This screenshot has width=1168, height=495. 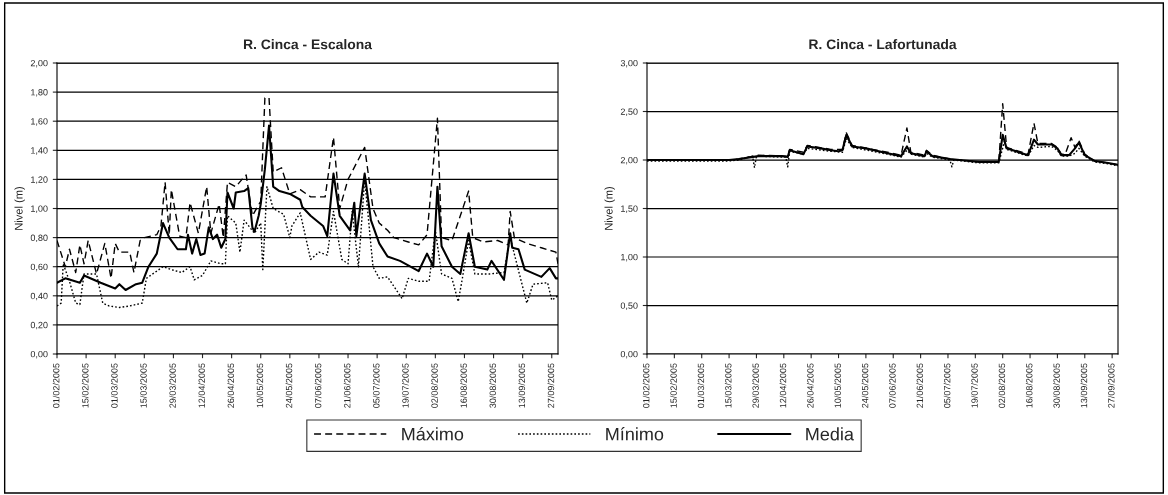 What do you see at coordinates (629, 112) in the screenshot?
I see `y-tick-label: 2,50` at bounding box center [629, 112].